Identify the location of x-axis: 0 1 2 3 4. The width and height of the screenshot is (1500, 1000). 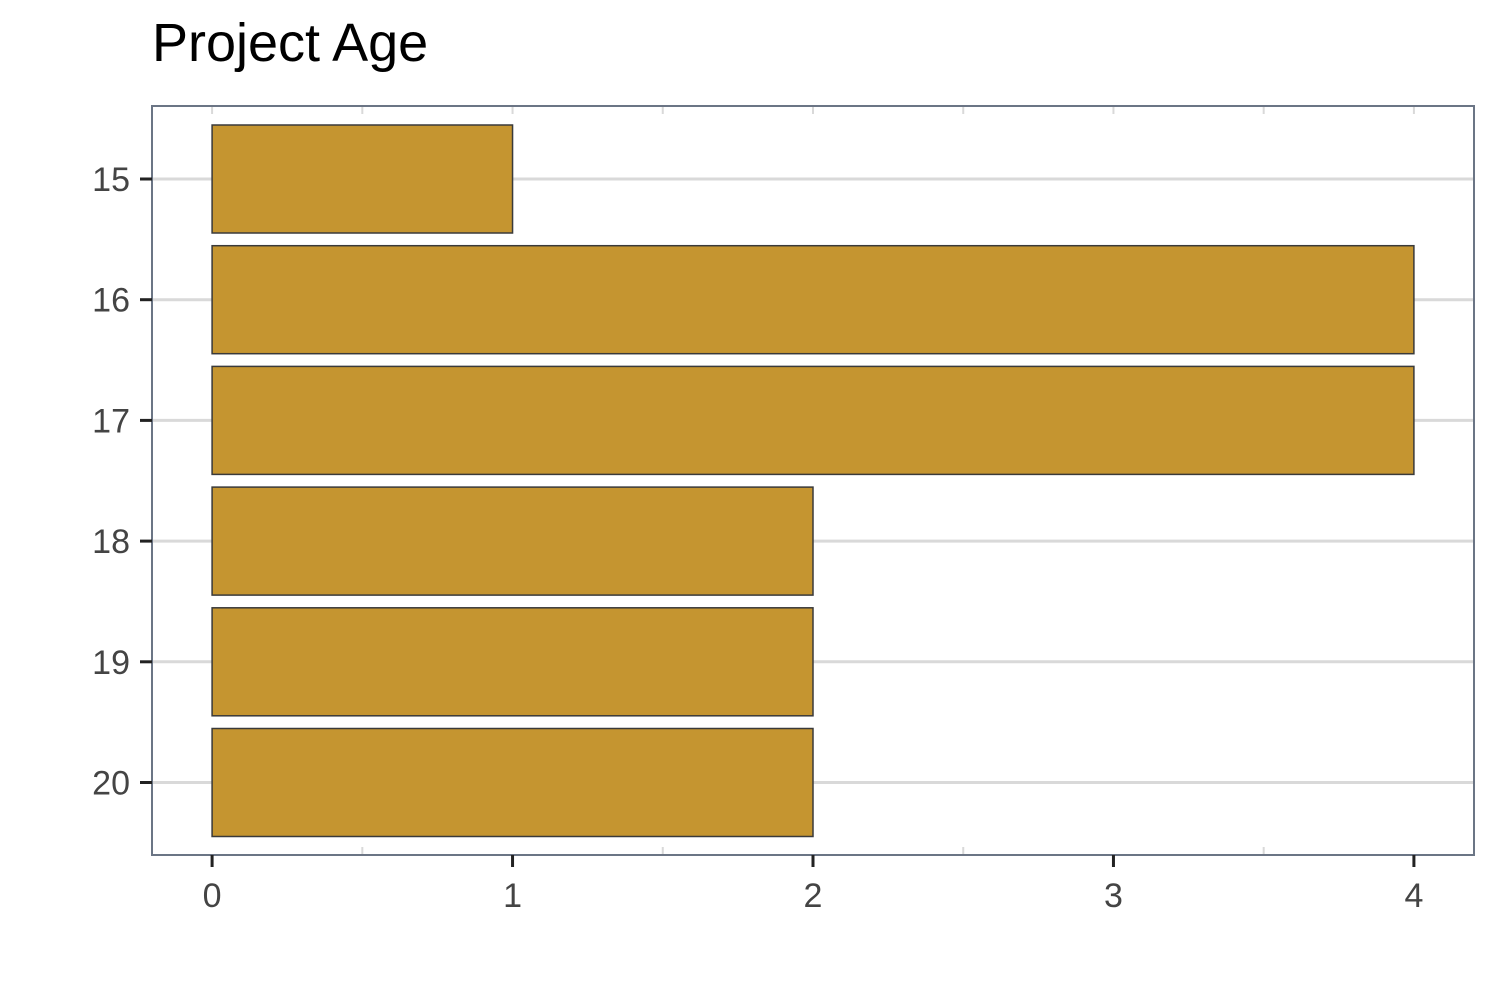
(813, 885).